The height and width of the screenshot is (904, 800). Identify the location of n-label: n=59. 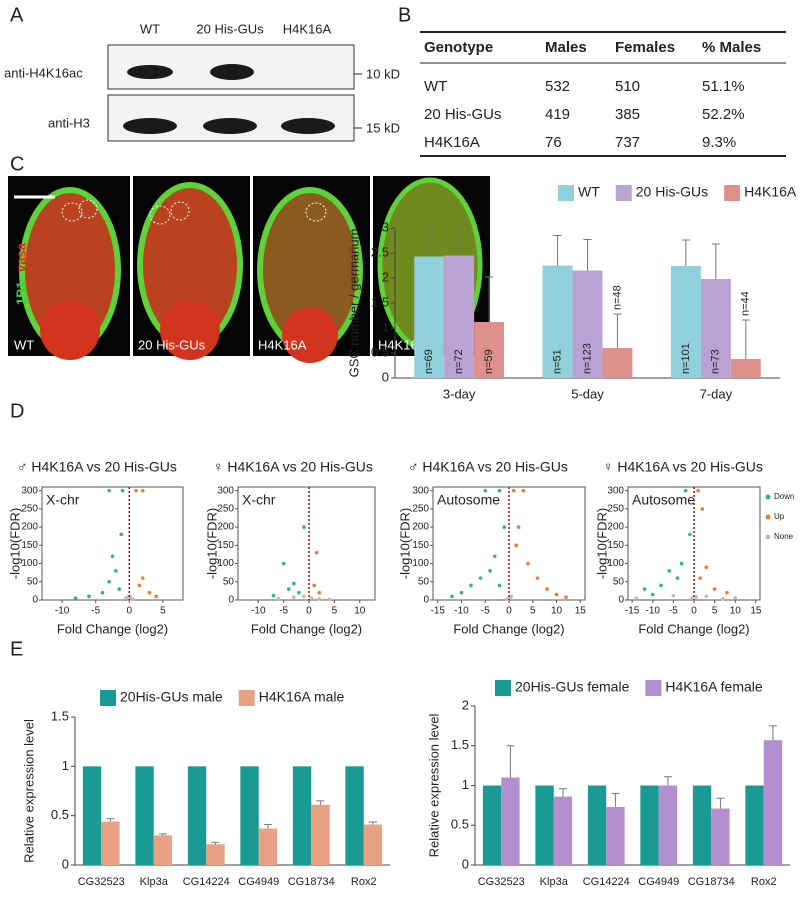
(489, 361).